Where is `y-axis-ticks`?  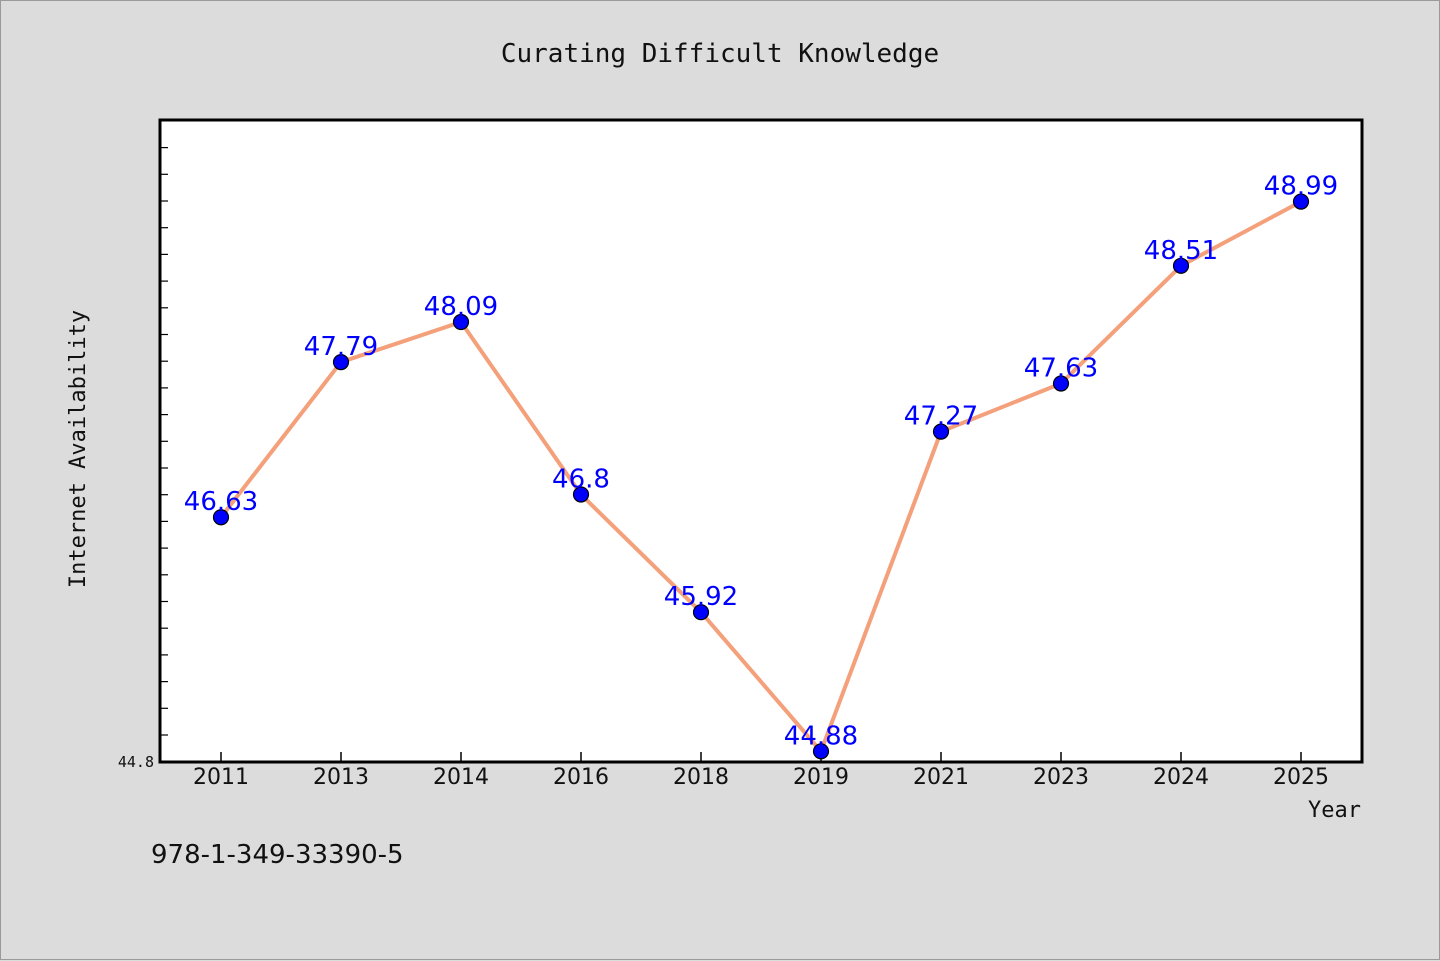 y-axis-ticks is located at coordinates (164, 441).